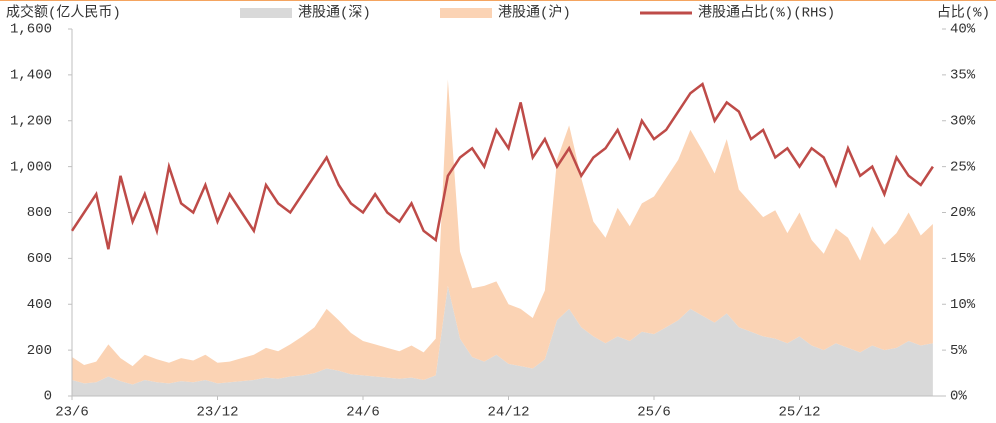  What do you see at coordinates (39, 305) in the screenshot?
I see `y-tick-label: 400` at bounding box center [39, 305].